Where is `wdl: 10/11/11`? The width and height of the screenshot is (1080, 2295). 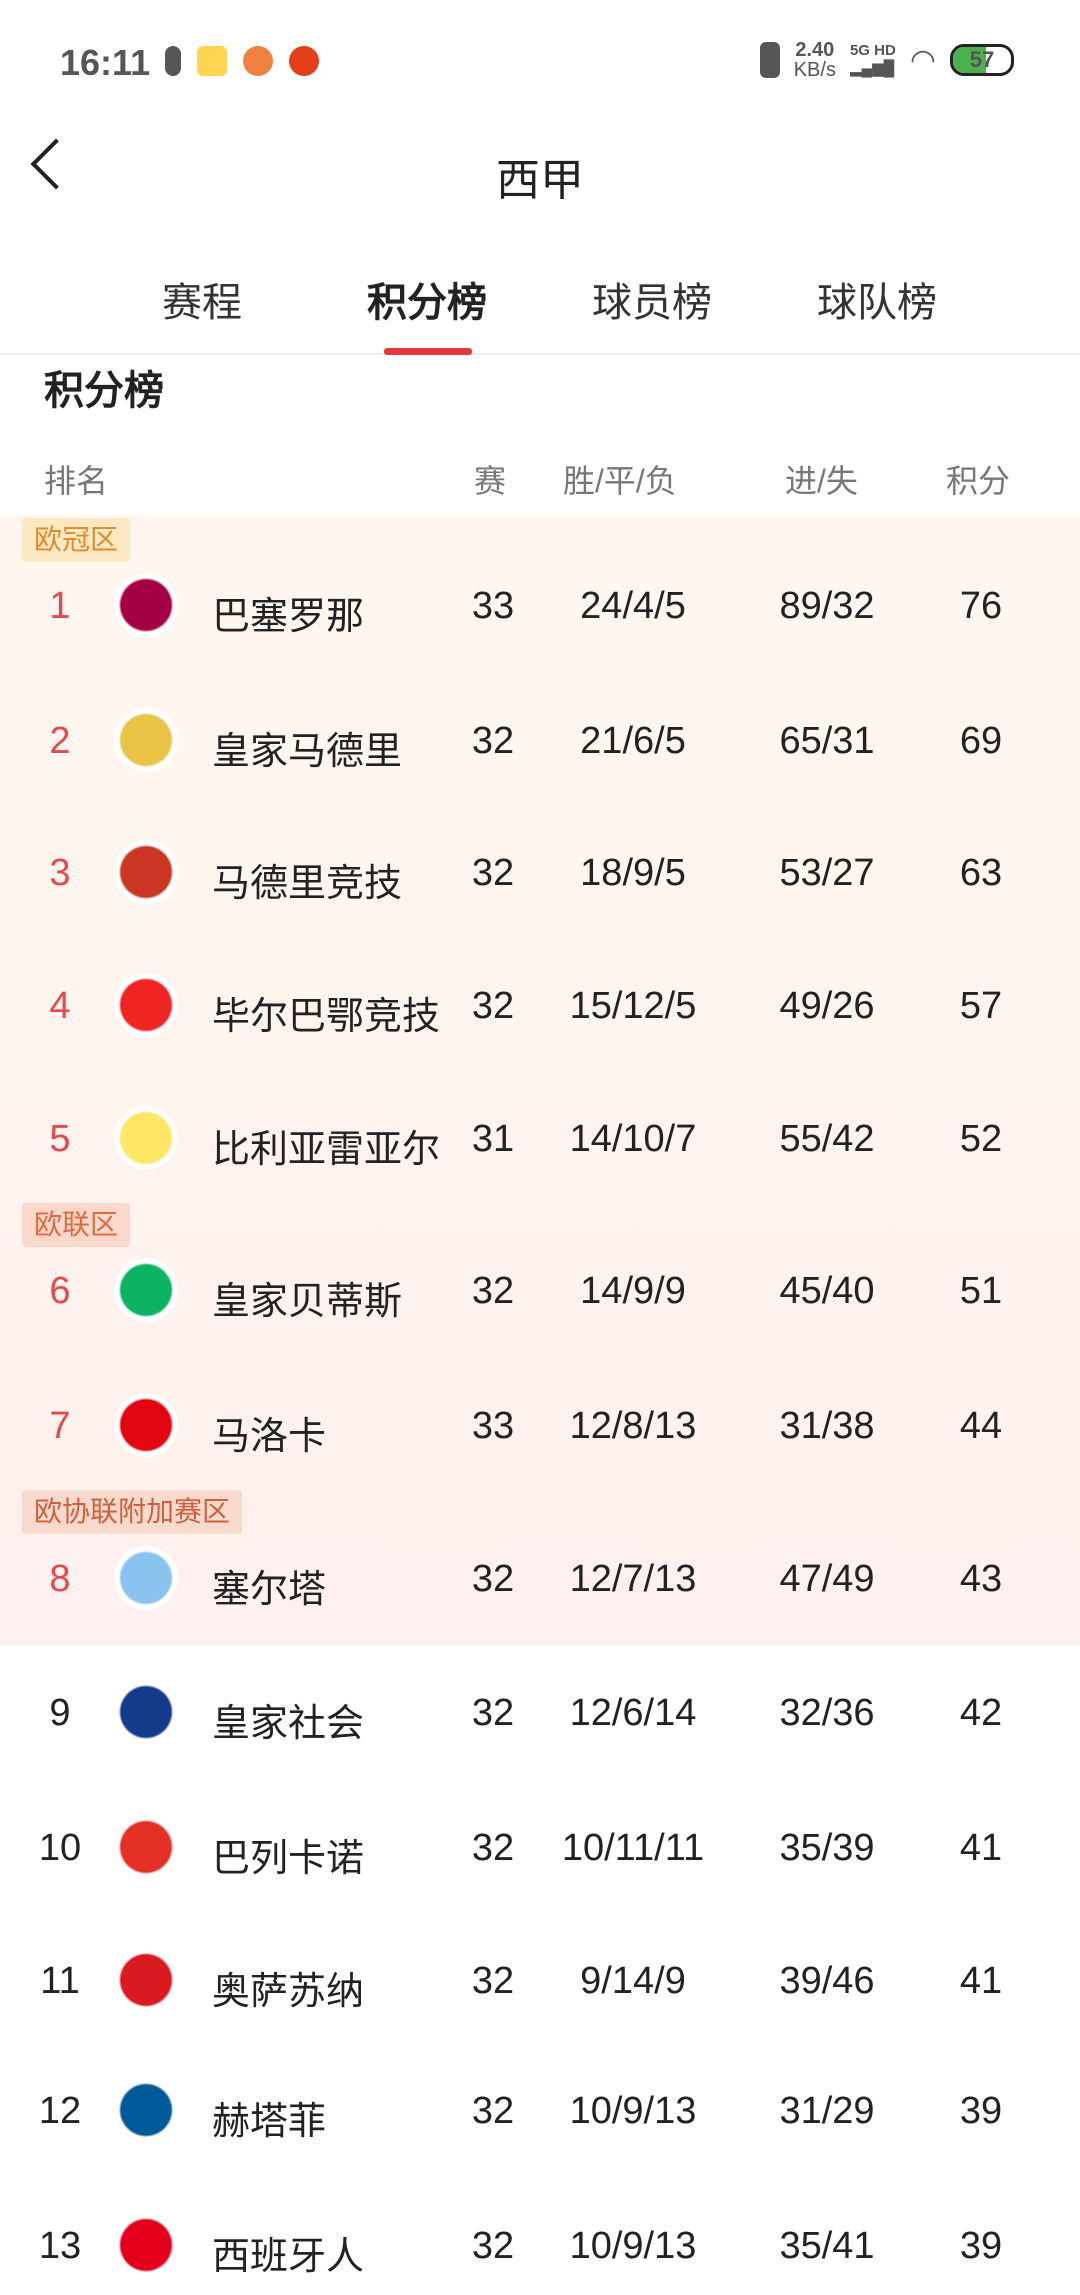 wdl: 10/11/11 is located at coordinates (633, 1848).